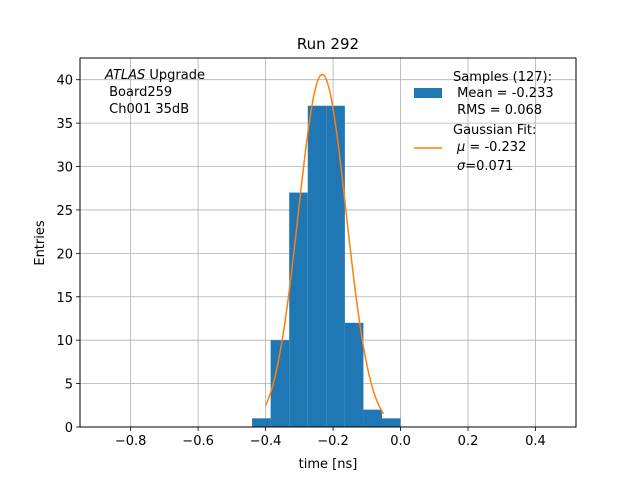 The image size is (640, 480). I want to click on y-tick-label: 0, so click(69, 428).